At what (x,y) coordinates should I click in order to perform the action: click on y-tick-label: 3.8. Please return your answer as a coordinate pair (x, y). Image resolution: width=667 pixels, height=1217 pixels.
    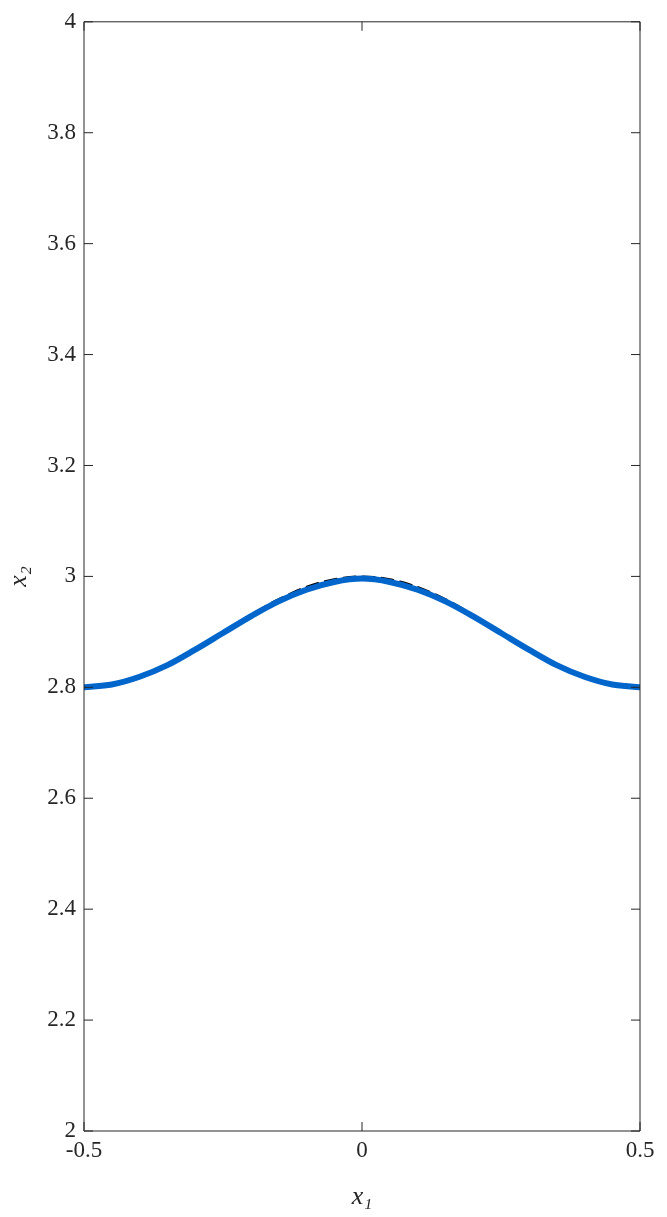
    Looking at the image, I should click on (61, 131).